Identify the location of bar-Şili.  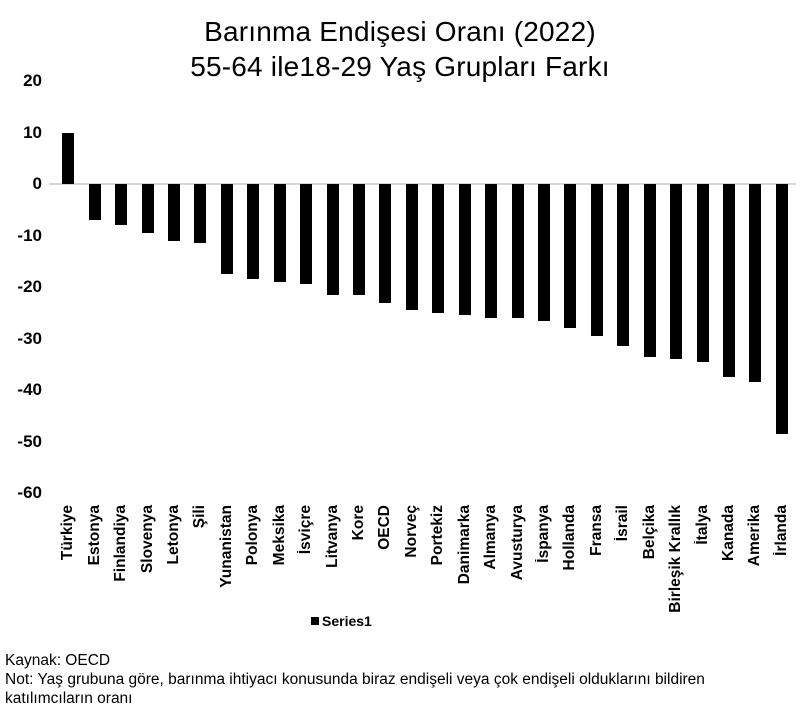
(200, 214).